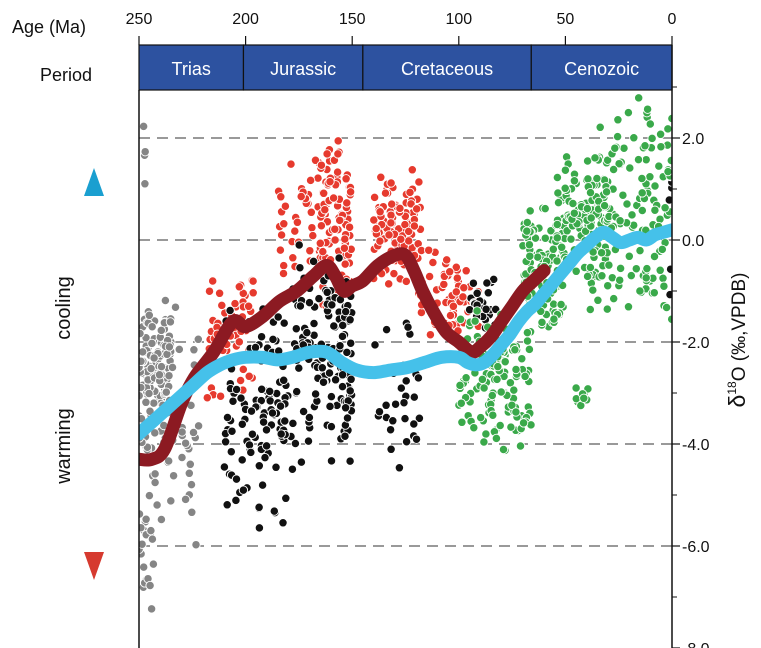  I want to click on y-tick-label: -2.0, so click(696, 343).